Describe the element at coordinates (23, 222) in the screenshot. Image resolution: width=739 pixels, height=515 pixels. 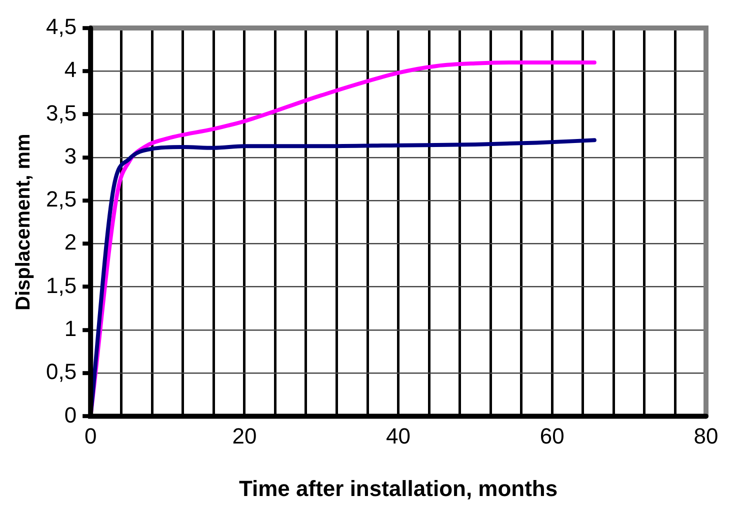
I see `y-axis-title: Displacement, mm` at that location.